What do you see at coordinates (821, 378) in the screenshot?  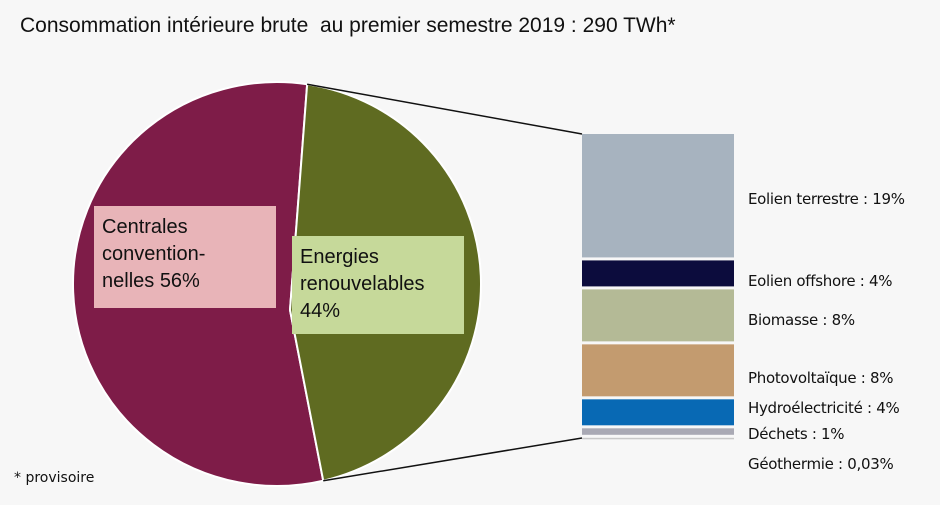 I see `segment-label-photovoltaique: Photovoltaïque : 8%` at bounding box center [821, 378].